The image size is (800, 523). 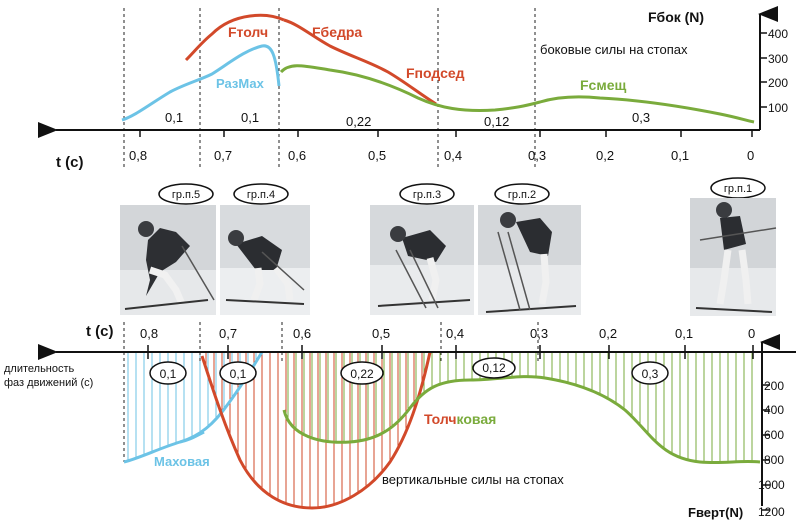 I want to click on top-x-tick-label: 0,3, so click(x=537, y=155).